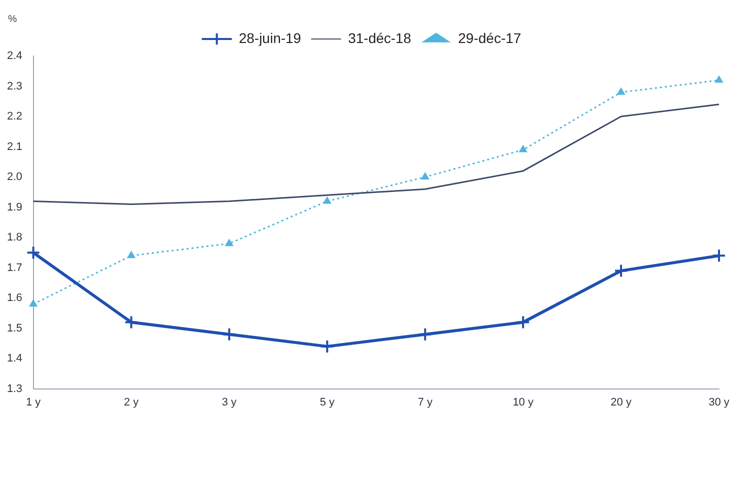  Describe the element at coordinates (14, 207) in the screenshot. I see `y-tick-label: 1.9` at that location.